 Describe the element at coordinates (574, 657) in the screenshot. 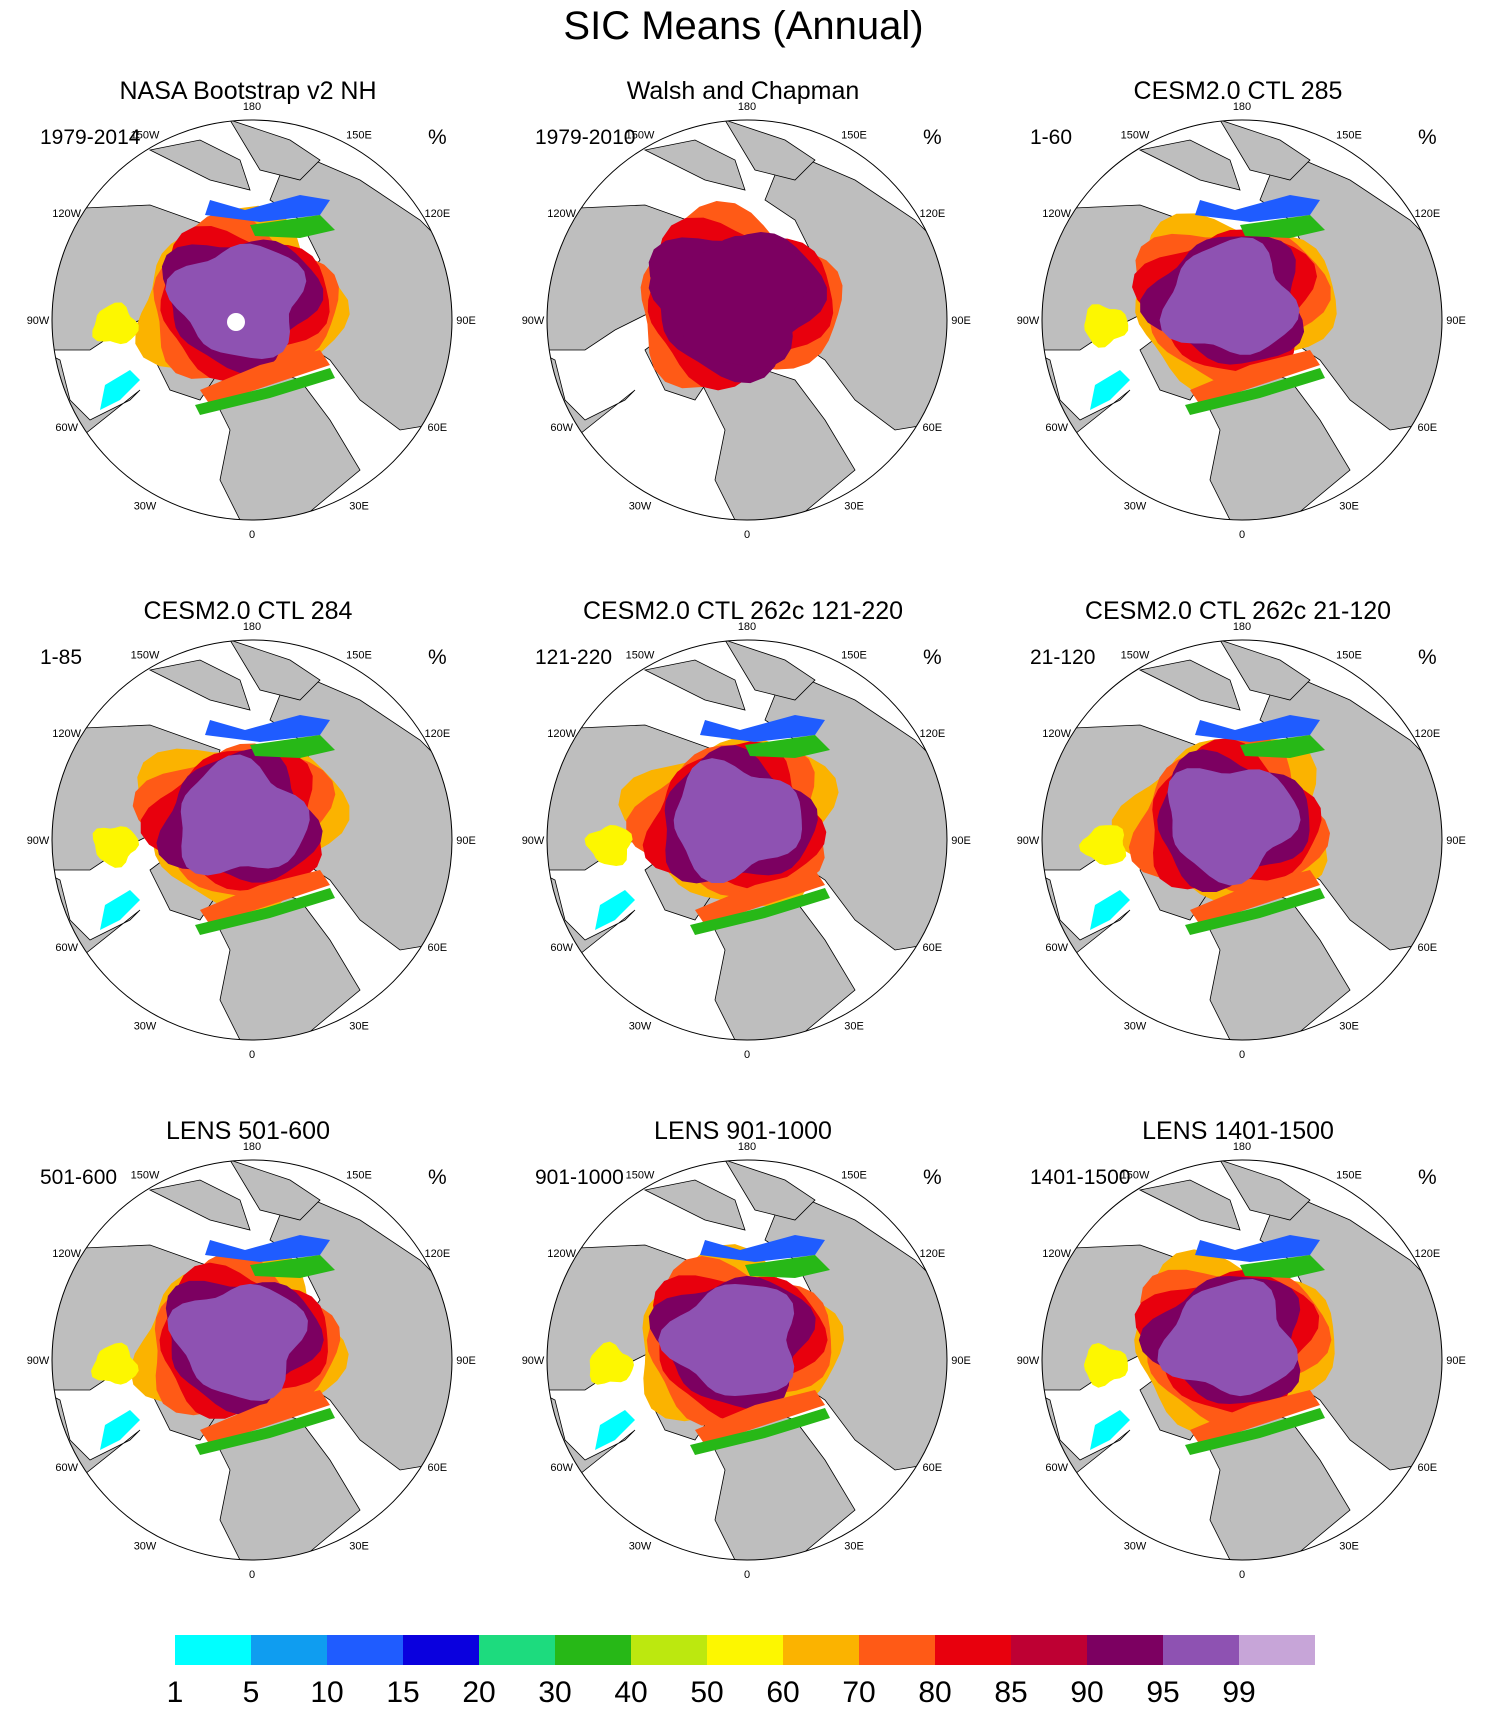

I see `panel-period: 121-220` at that location.